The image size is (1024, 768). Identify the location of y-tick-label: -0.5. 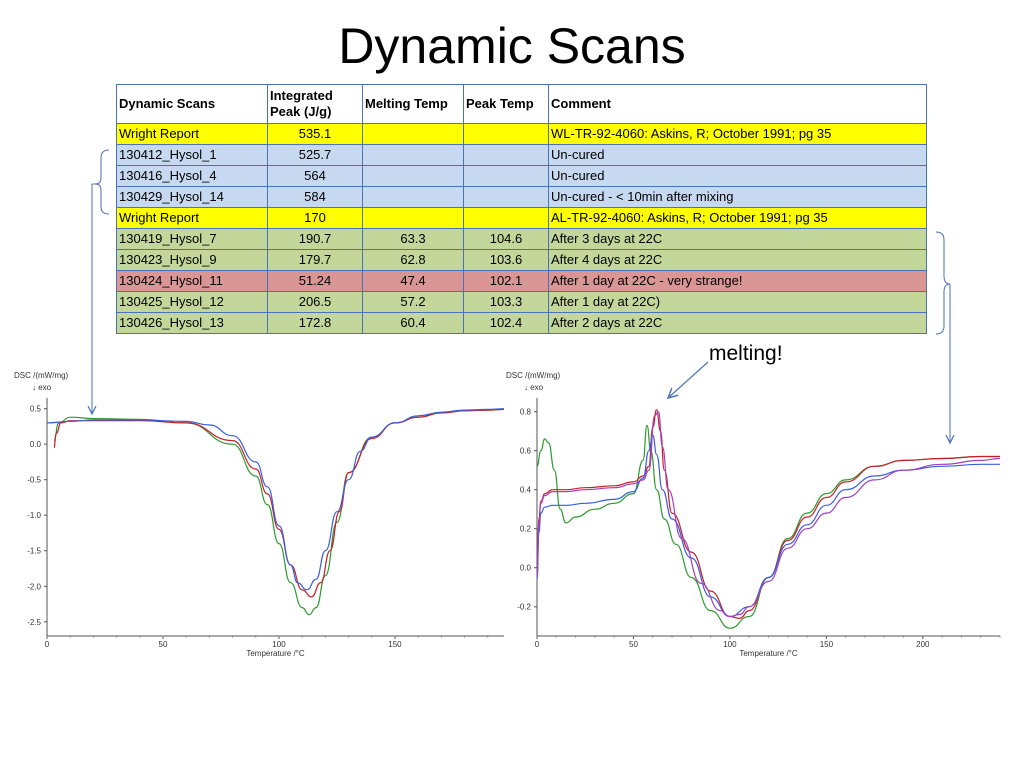
(34, 480).